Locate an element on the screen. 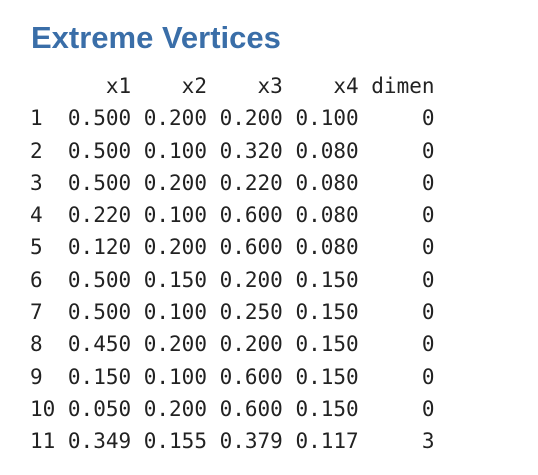 The width and height of the screenshot is (538, 475). row-index: 3 is located at coordinates (36, 182).